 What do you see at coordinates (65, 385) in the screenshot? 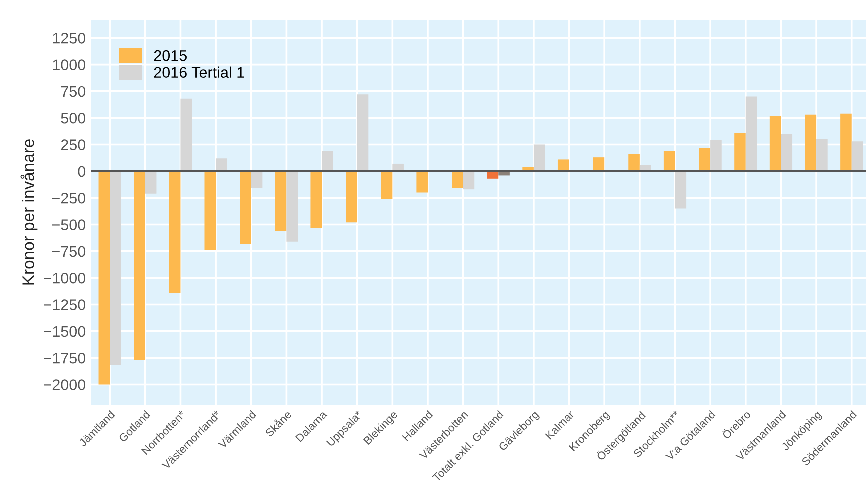
I see `y-tick-label: −2000` at bounding box center [65, 385].